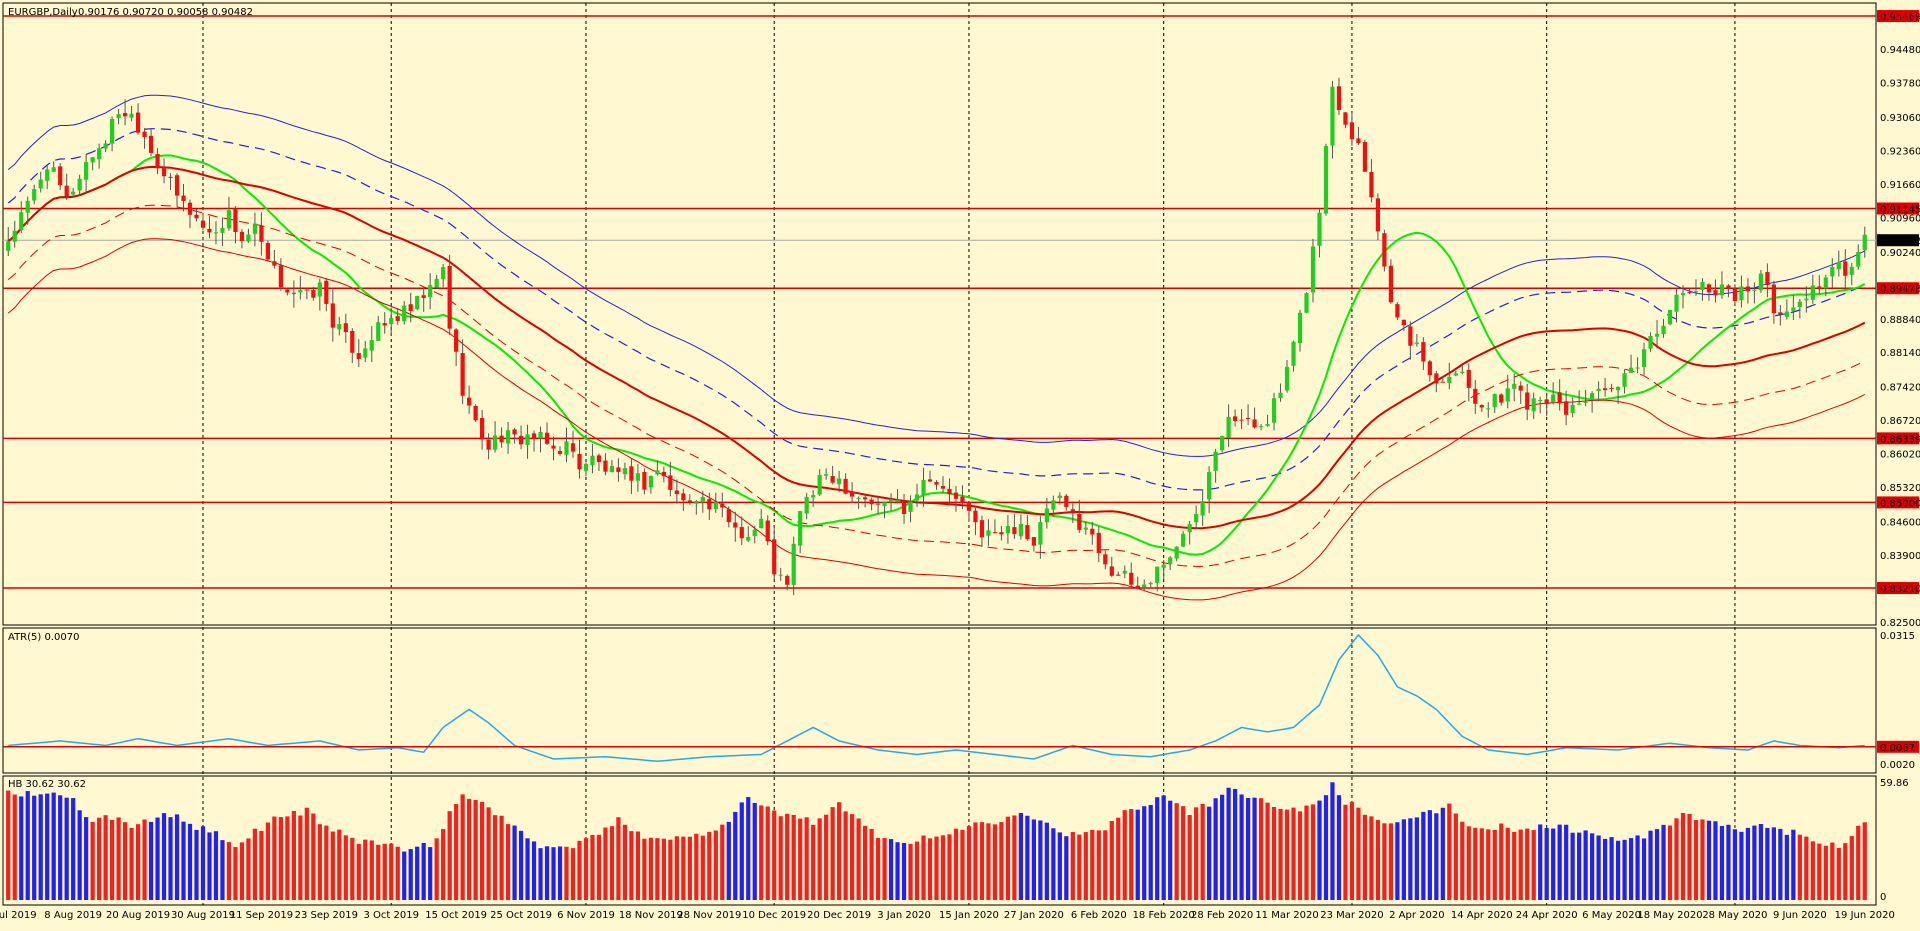 This screenshot has width=1920, height=931. I want to click on x-tick-label: 11 Mar 2020, so click(1286, 915).